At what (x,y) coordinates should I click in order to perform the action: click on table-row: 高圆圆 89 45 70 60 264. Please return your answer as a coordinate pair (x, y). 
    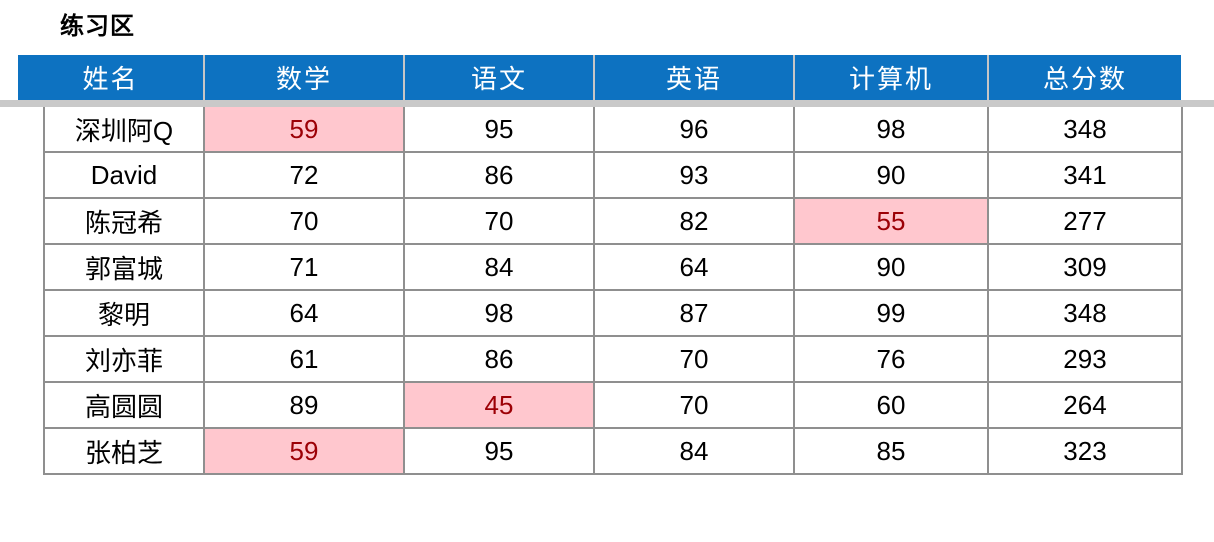
    Looking at the image, I should click on (614, 406).